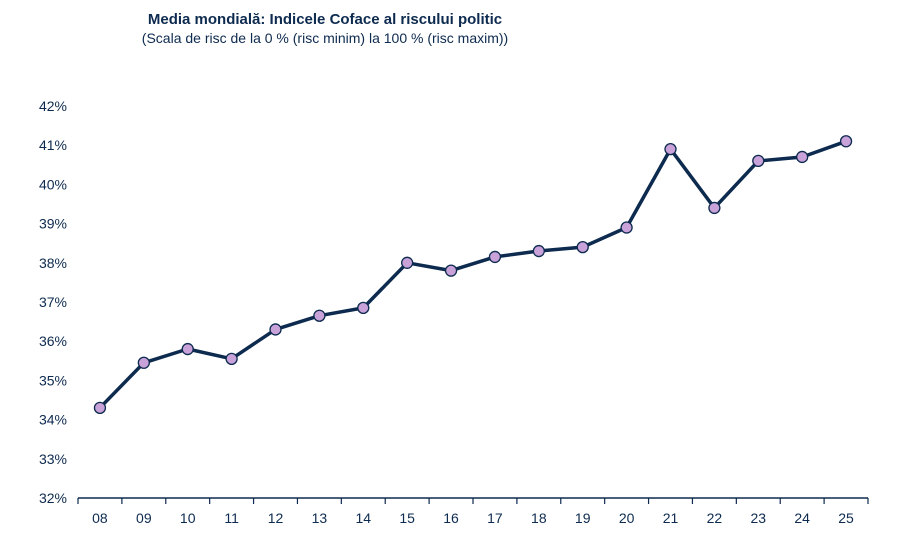  I want to click on y-axis: 32% 33% 34% 35% 36% 37% 38% 39% 40% 41% 42%, so click(53, 302).